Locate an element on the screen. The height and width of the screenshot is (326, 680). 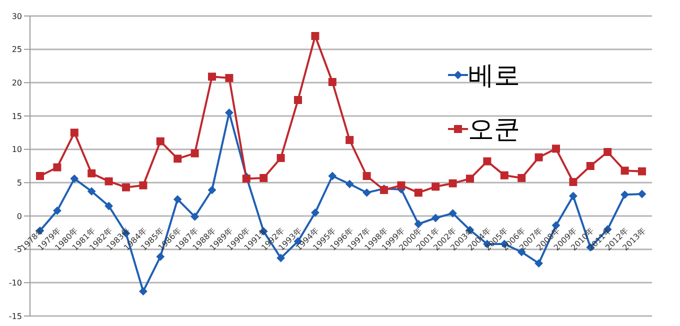
legend-label: 오쿤 is located at coordinates (494, 130).